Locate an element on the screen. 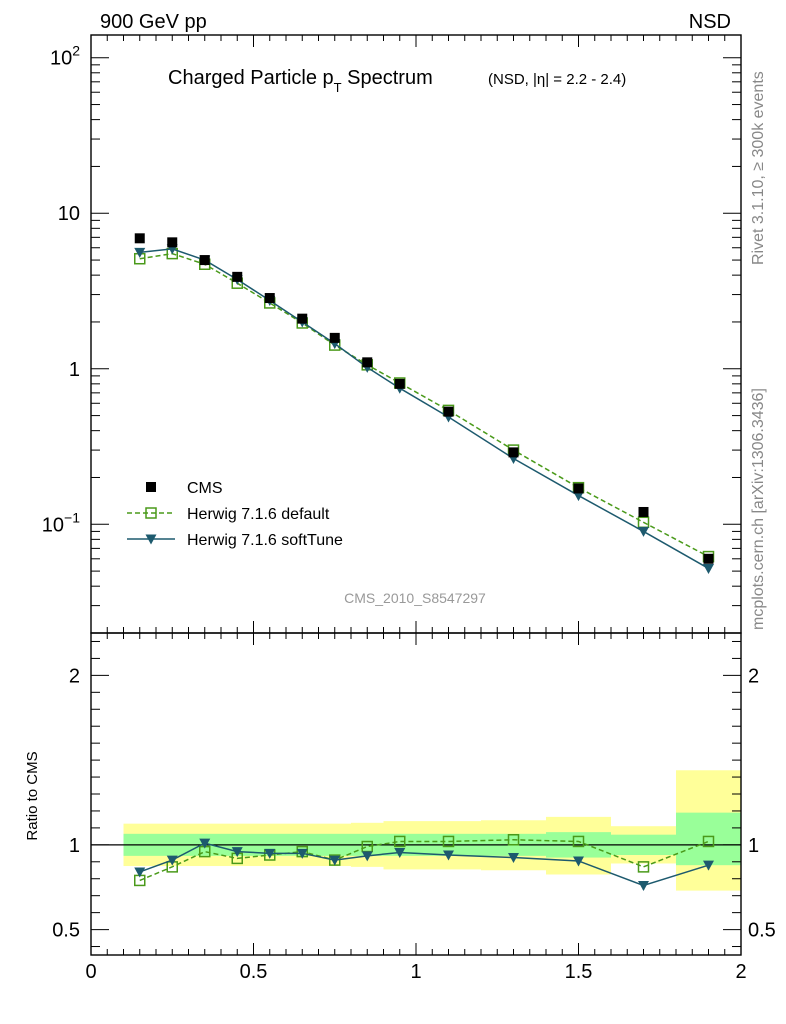 This screenshot has width=786, height=1024. y-tick-label: 10² is located at coordinates (65, 56).